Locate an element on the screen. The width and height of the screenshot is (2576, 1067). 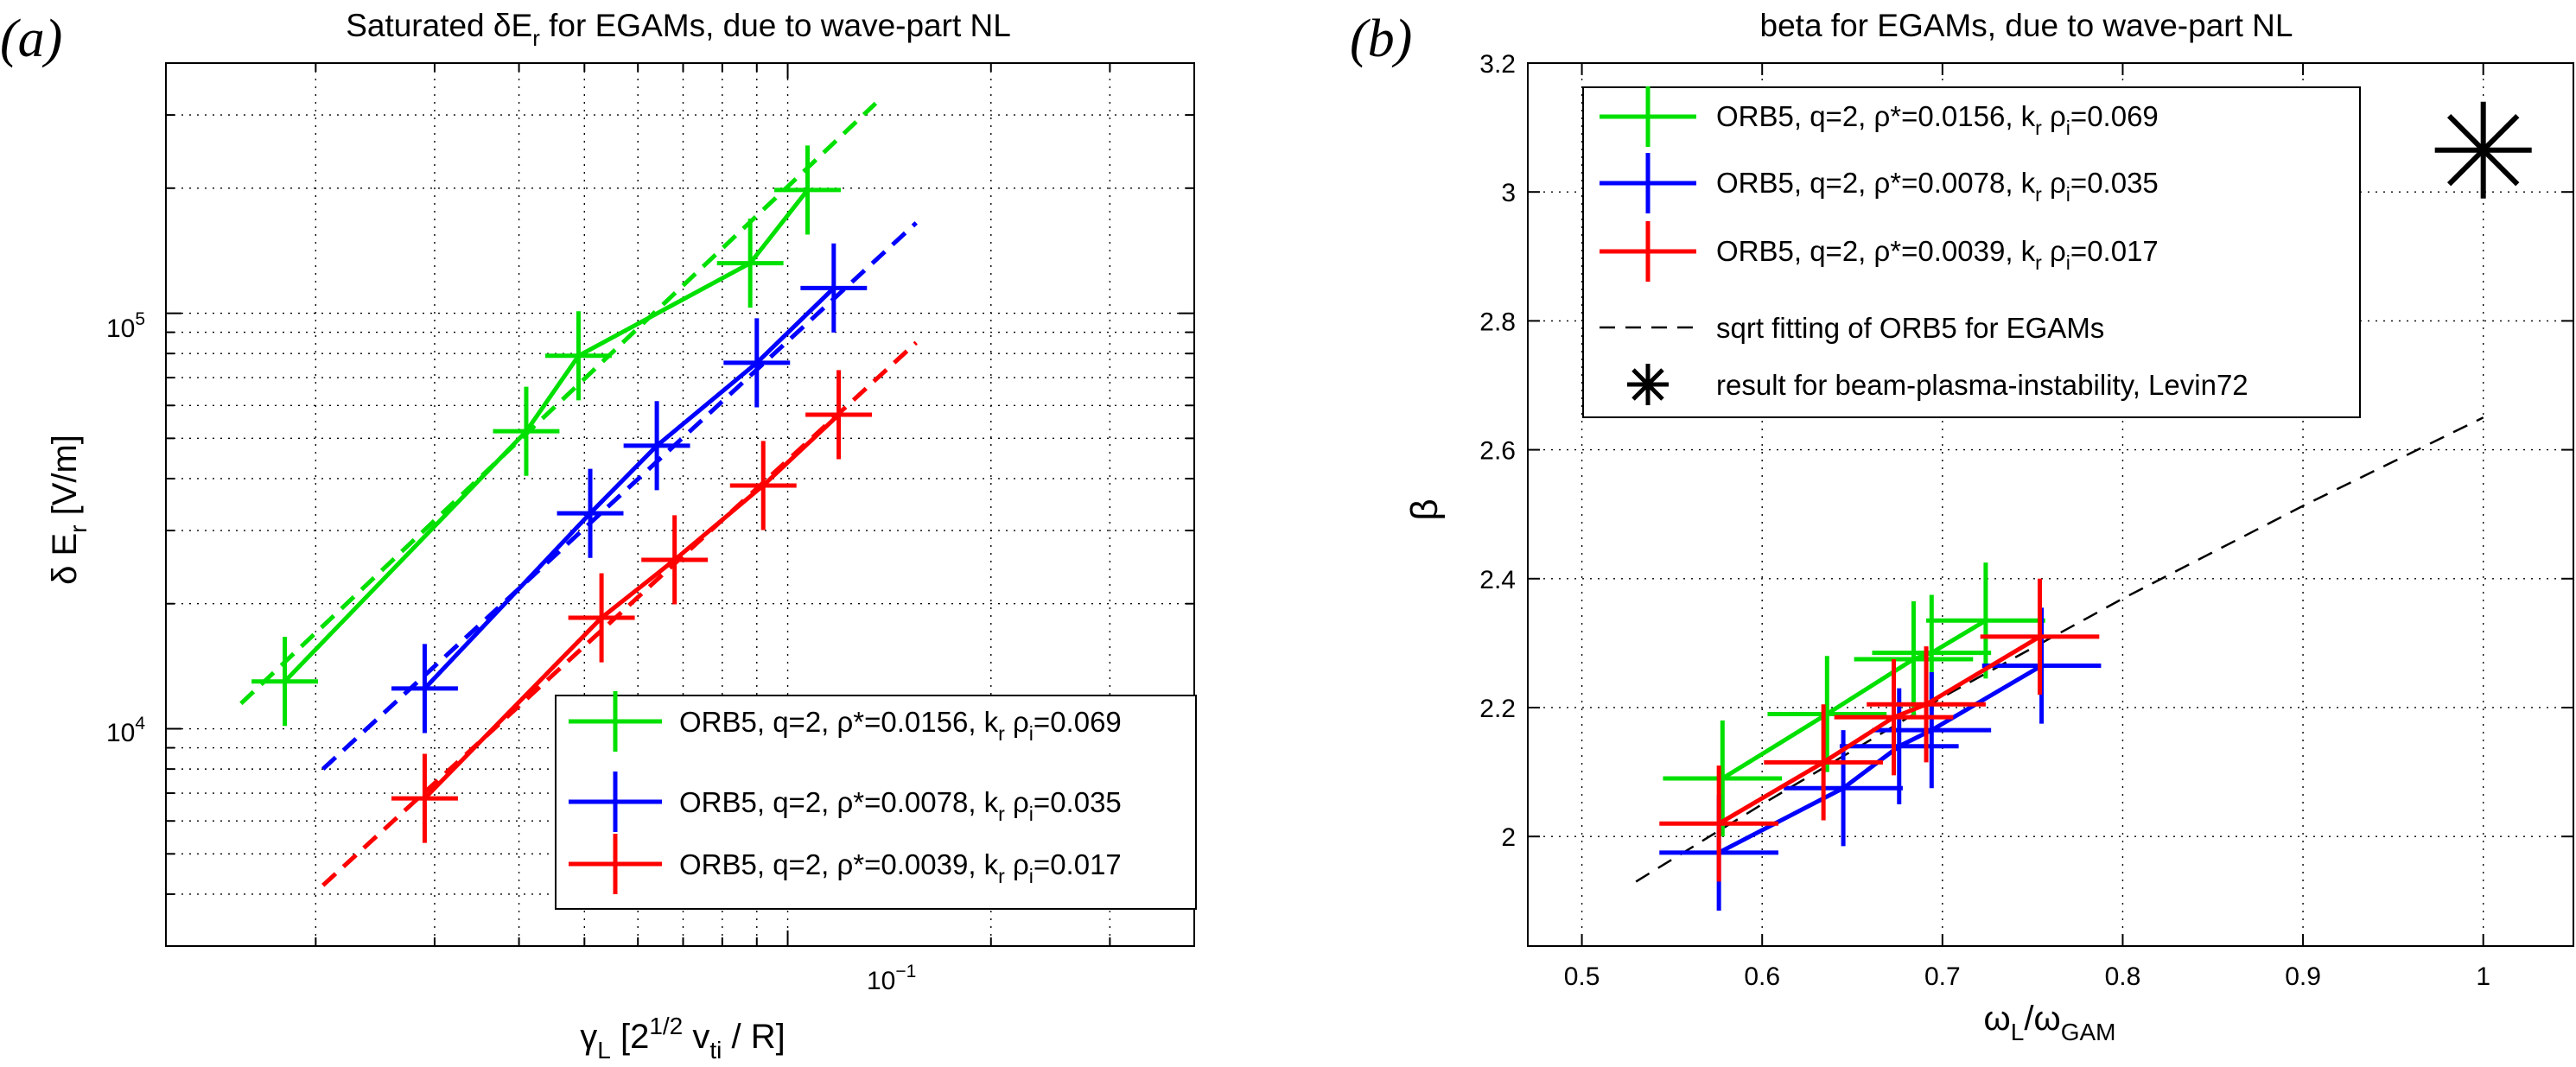
panel-b-legend-item-fit: sqrt fitting of ORB5 for EGAMs is located at coordinates (1852, 328).